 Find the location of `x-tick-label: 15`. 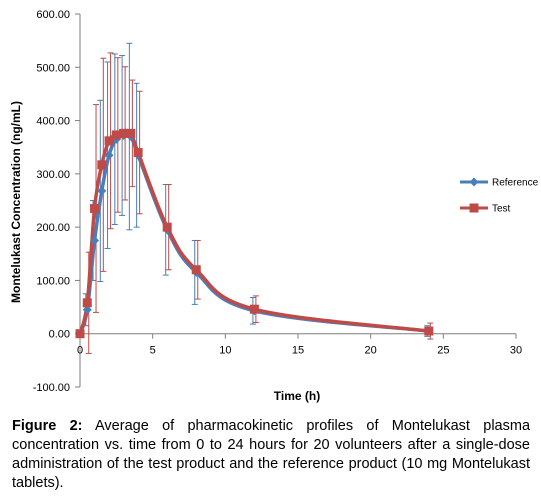

x-tick-label: 15 is located at coordinates (298, 351).